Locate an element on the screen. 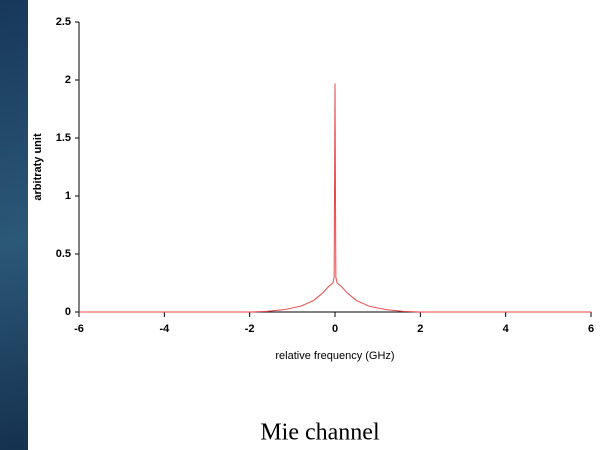  x-tick-label: 6 is located at coordinates (591, 329).